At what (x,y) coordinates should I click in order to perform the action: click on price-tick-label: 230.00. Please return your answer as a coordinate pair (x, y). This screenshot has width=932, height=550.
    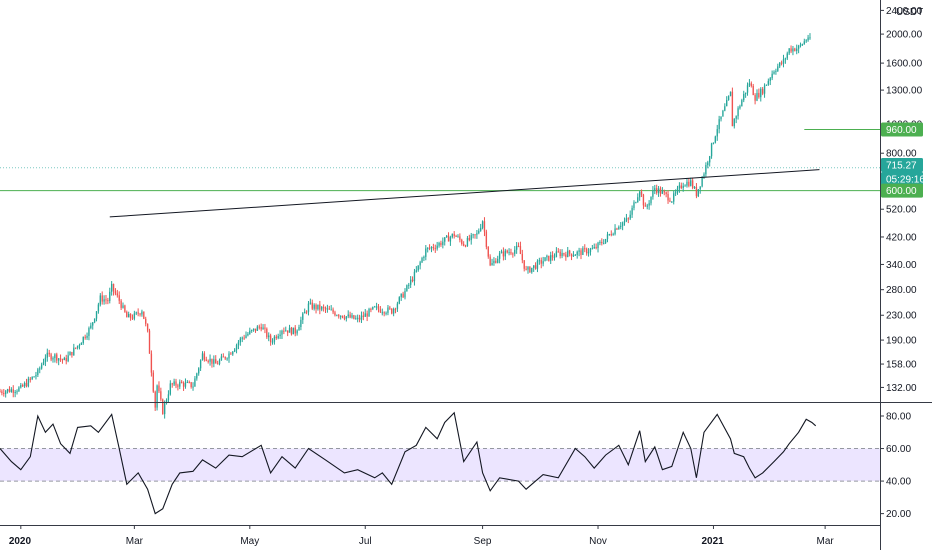
    Looking at the image, I should click on (901, 316).